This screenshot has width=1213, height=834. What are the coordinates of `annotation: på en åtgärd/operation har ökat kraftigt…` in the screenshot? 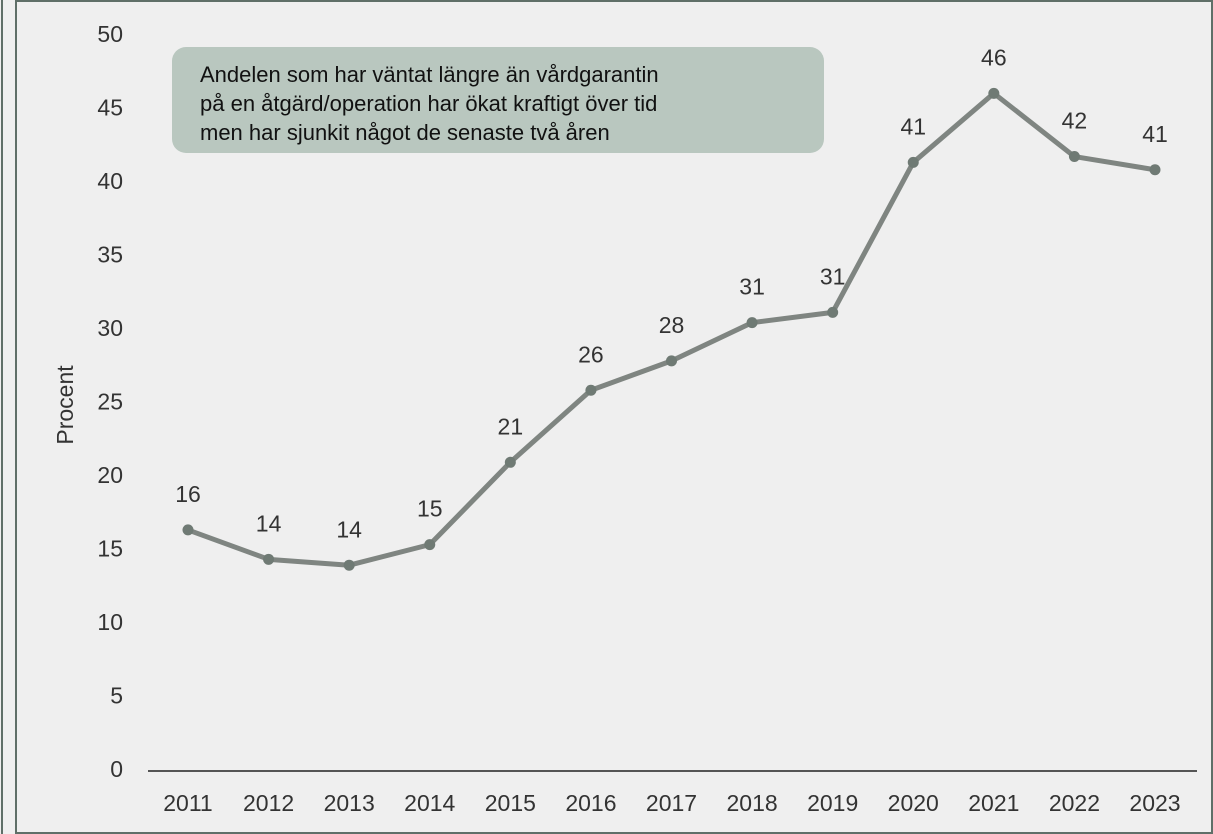 It's located at (428, 103).